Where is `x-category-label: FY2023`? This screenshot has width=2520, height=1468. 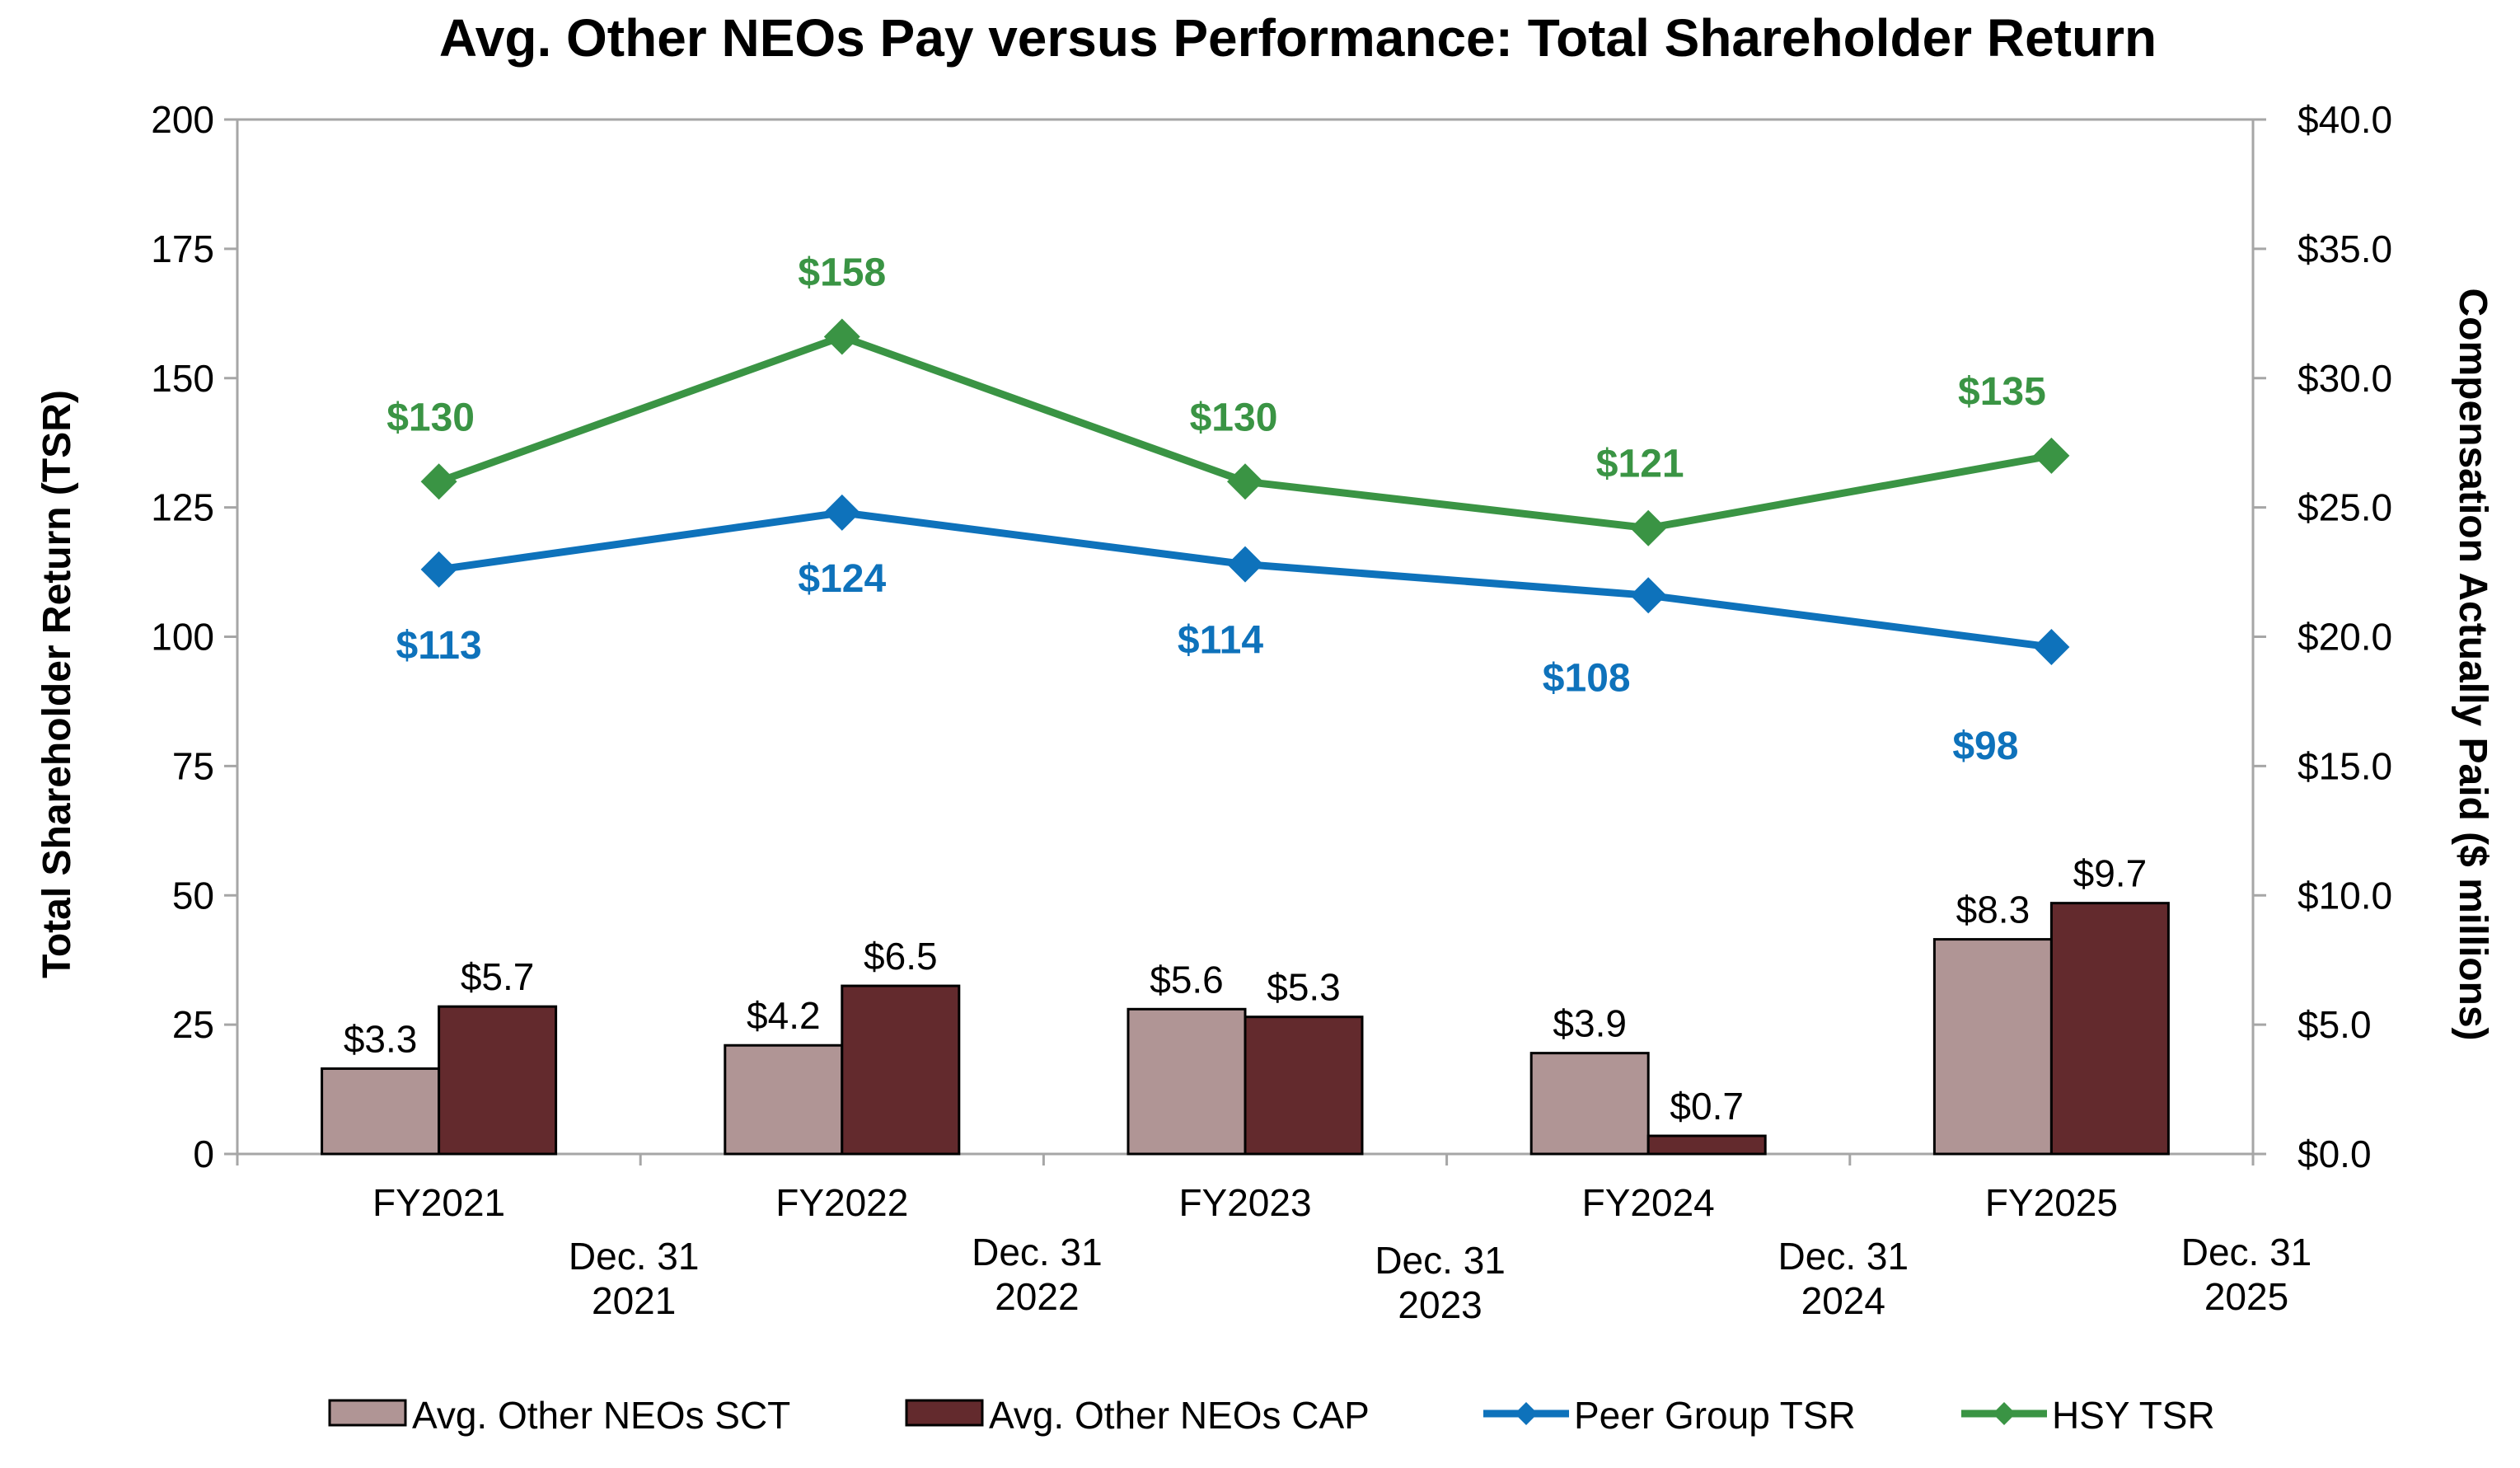 x-category-label: FY2023 is located at coordinates (1244, 1202).